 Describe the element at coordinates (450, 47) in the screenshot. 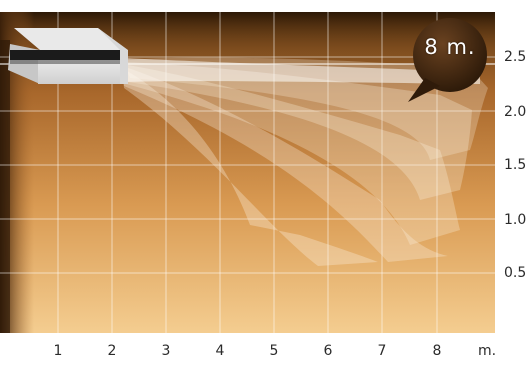

I see `distance-callout-text: 8 m.` at that location.